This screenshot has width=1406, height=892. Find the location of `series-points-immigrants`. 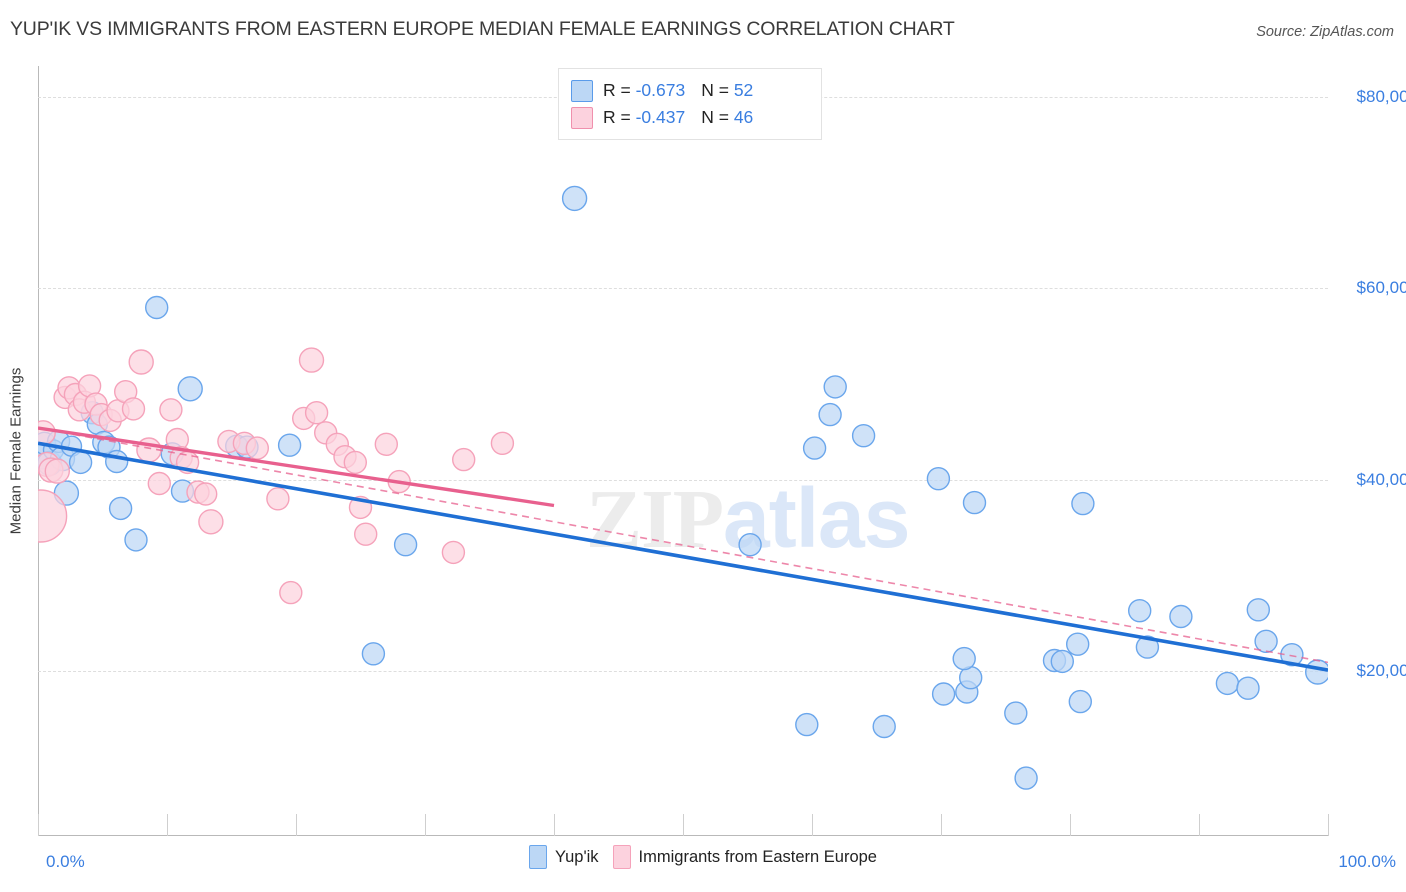

series-points-immigrants is located at coordinates (276, 476).